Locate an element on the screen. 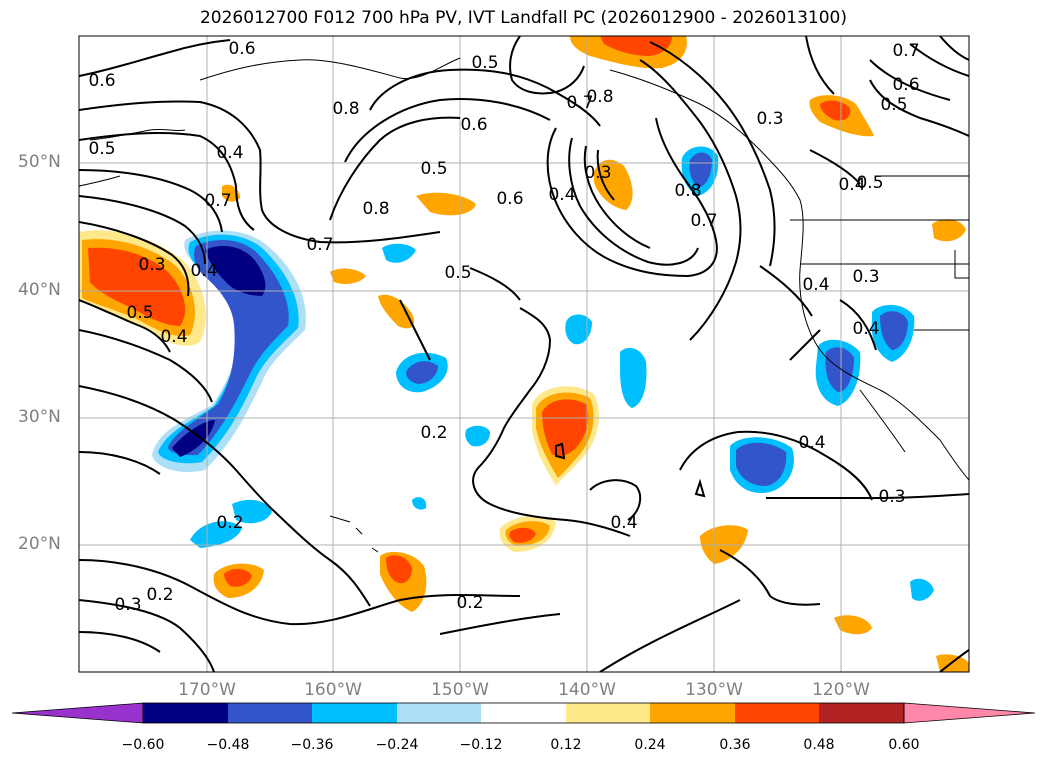 This screenshot has height=765, width=1047. lon-label: 170°W is located at coordinates (207, 690).